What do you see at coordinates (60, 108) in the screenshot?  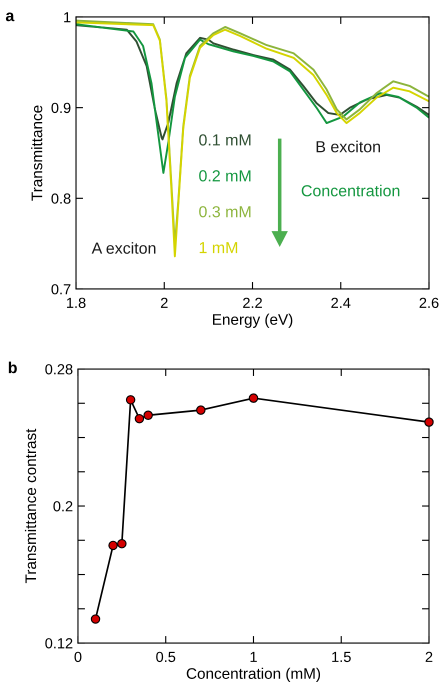 I see `y-tick-label: 0.9` at bounding box center [60, 108].